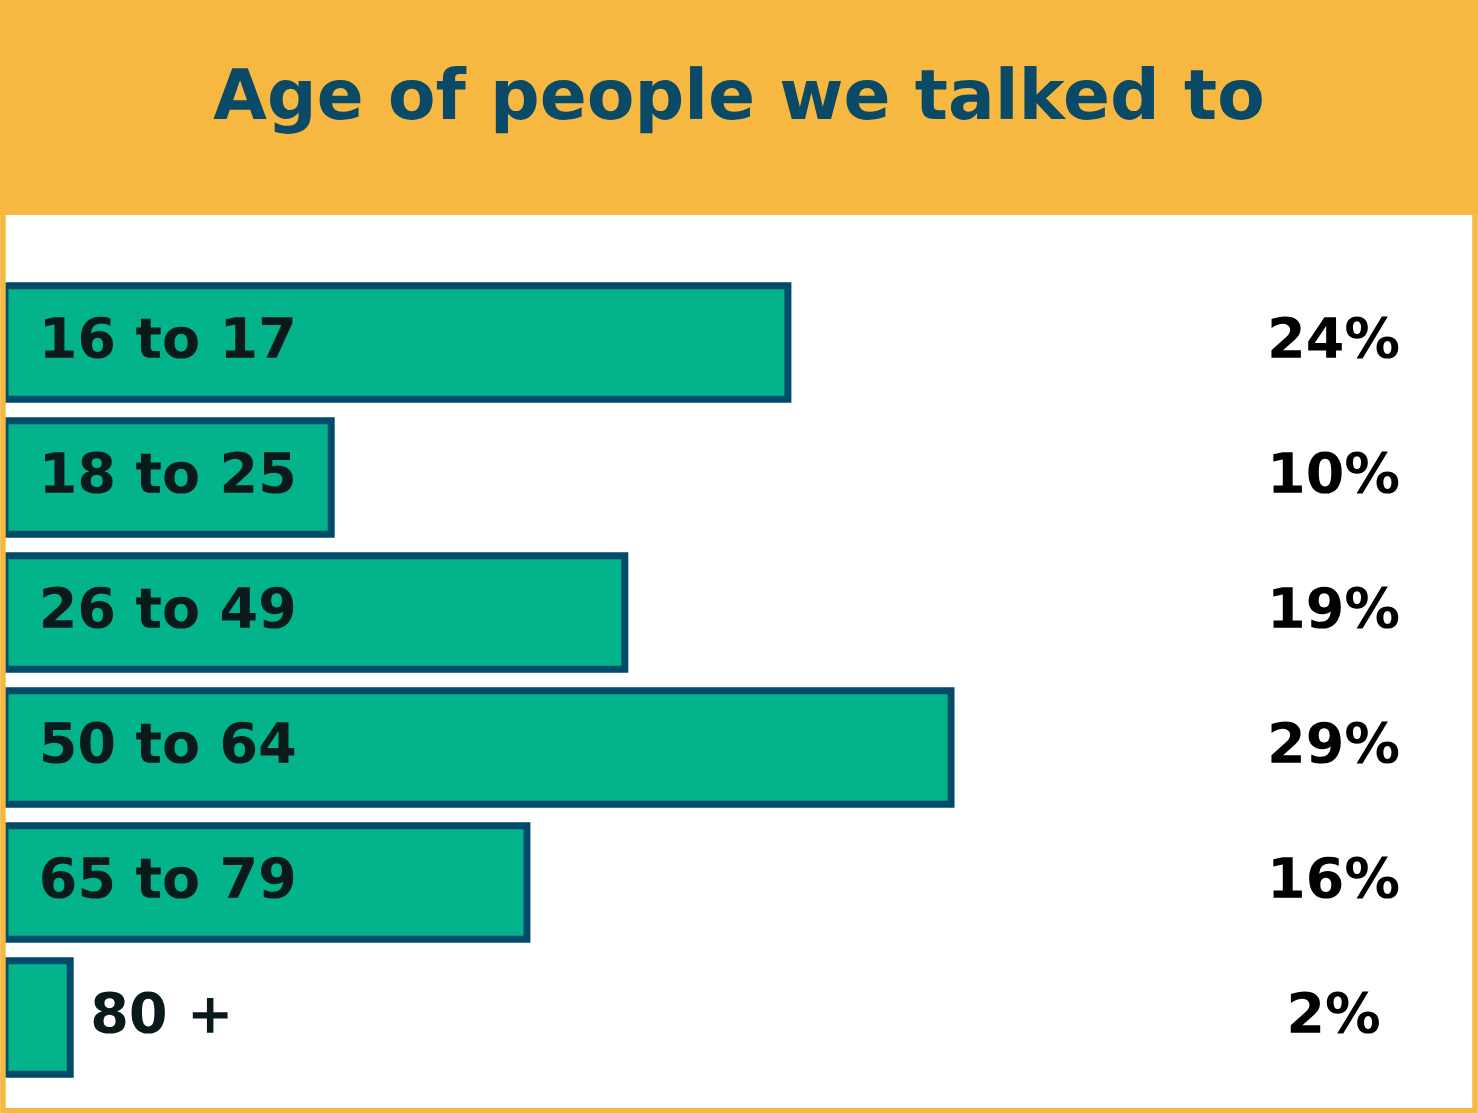  What do you see at coordinates (169, 337) in the screenshot?
I see `y-tick-label: 16 to 17` at bounding box center [169, 337].